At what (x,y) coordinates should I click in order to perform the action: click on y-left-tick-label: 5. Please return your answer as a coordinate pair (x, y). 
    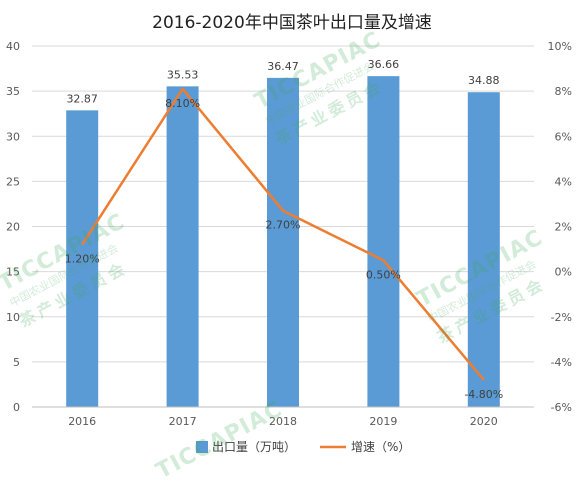
    Looking at the image, I should click on (16, 362).